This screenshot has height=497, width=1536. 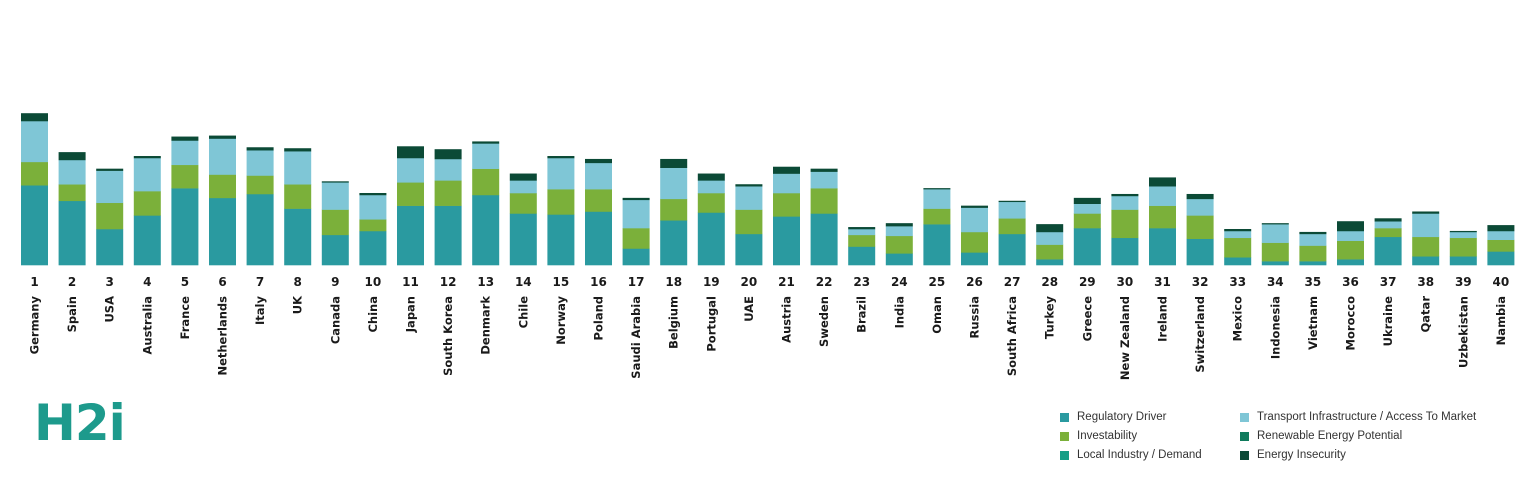 I want to click on bar-segment-investability-mexico, so click(x=1238, y=247).